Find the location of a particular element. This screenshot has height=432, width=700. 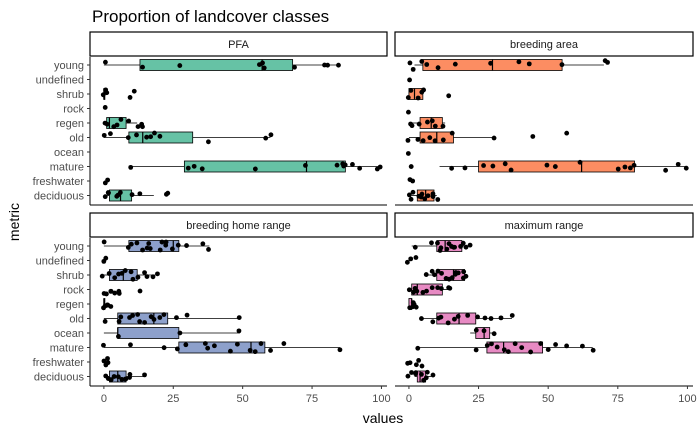

y-tick-label: undefined is located at coordinates (60, 81).